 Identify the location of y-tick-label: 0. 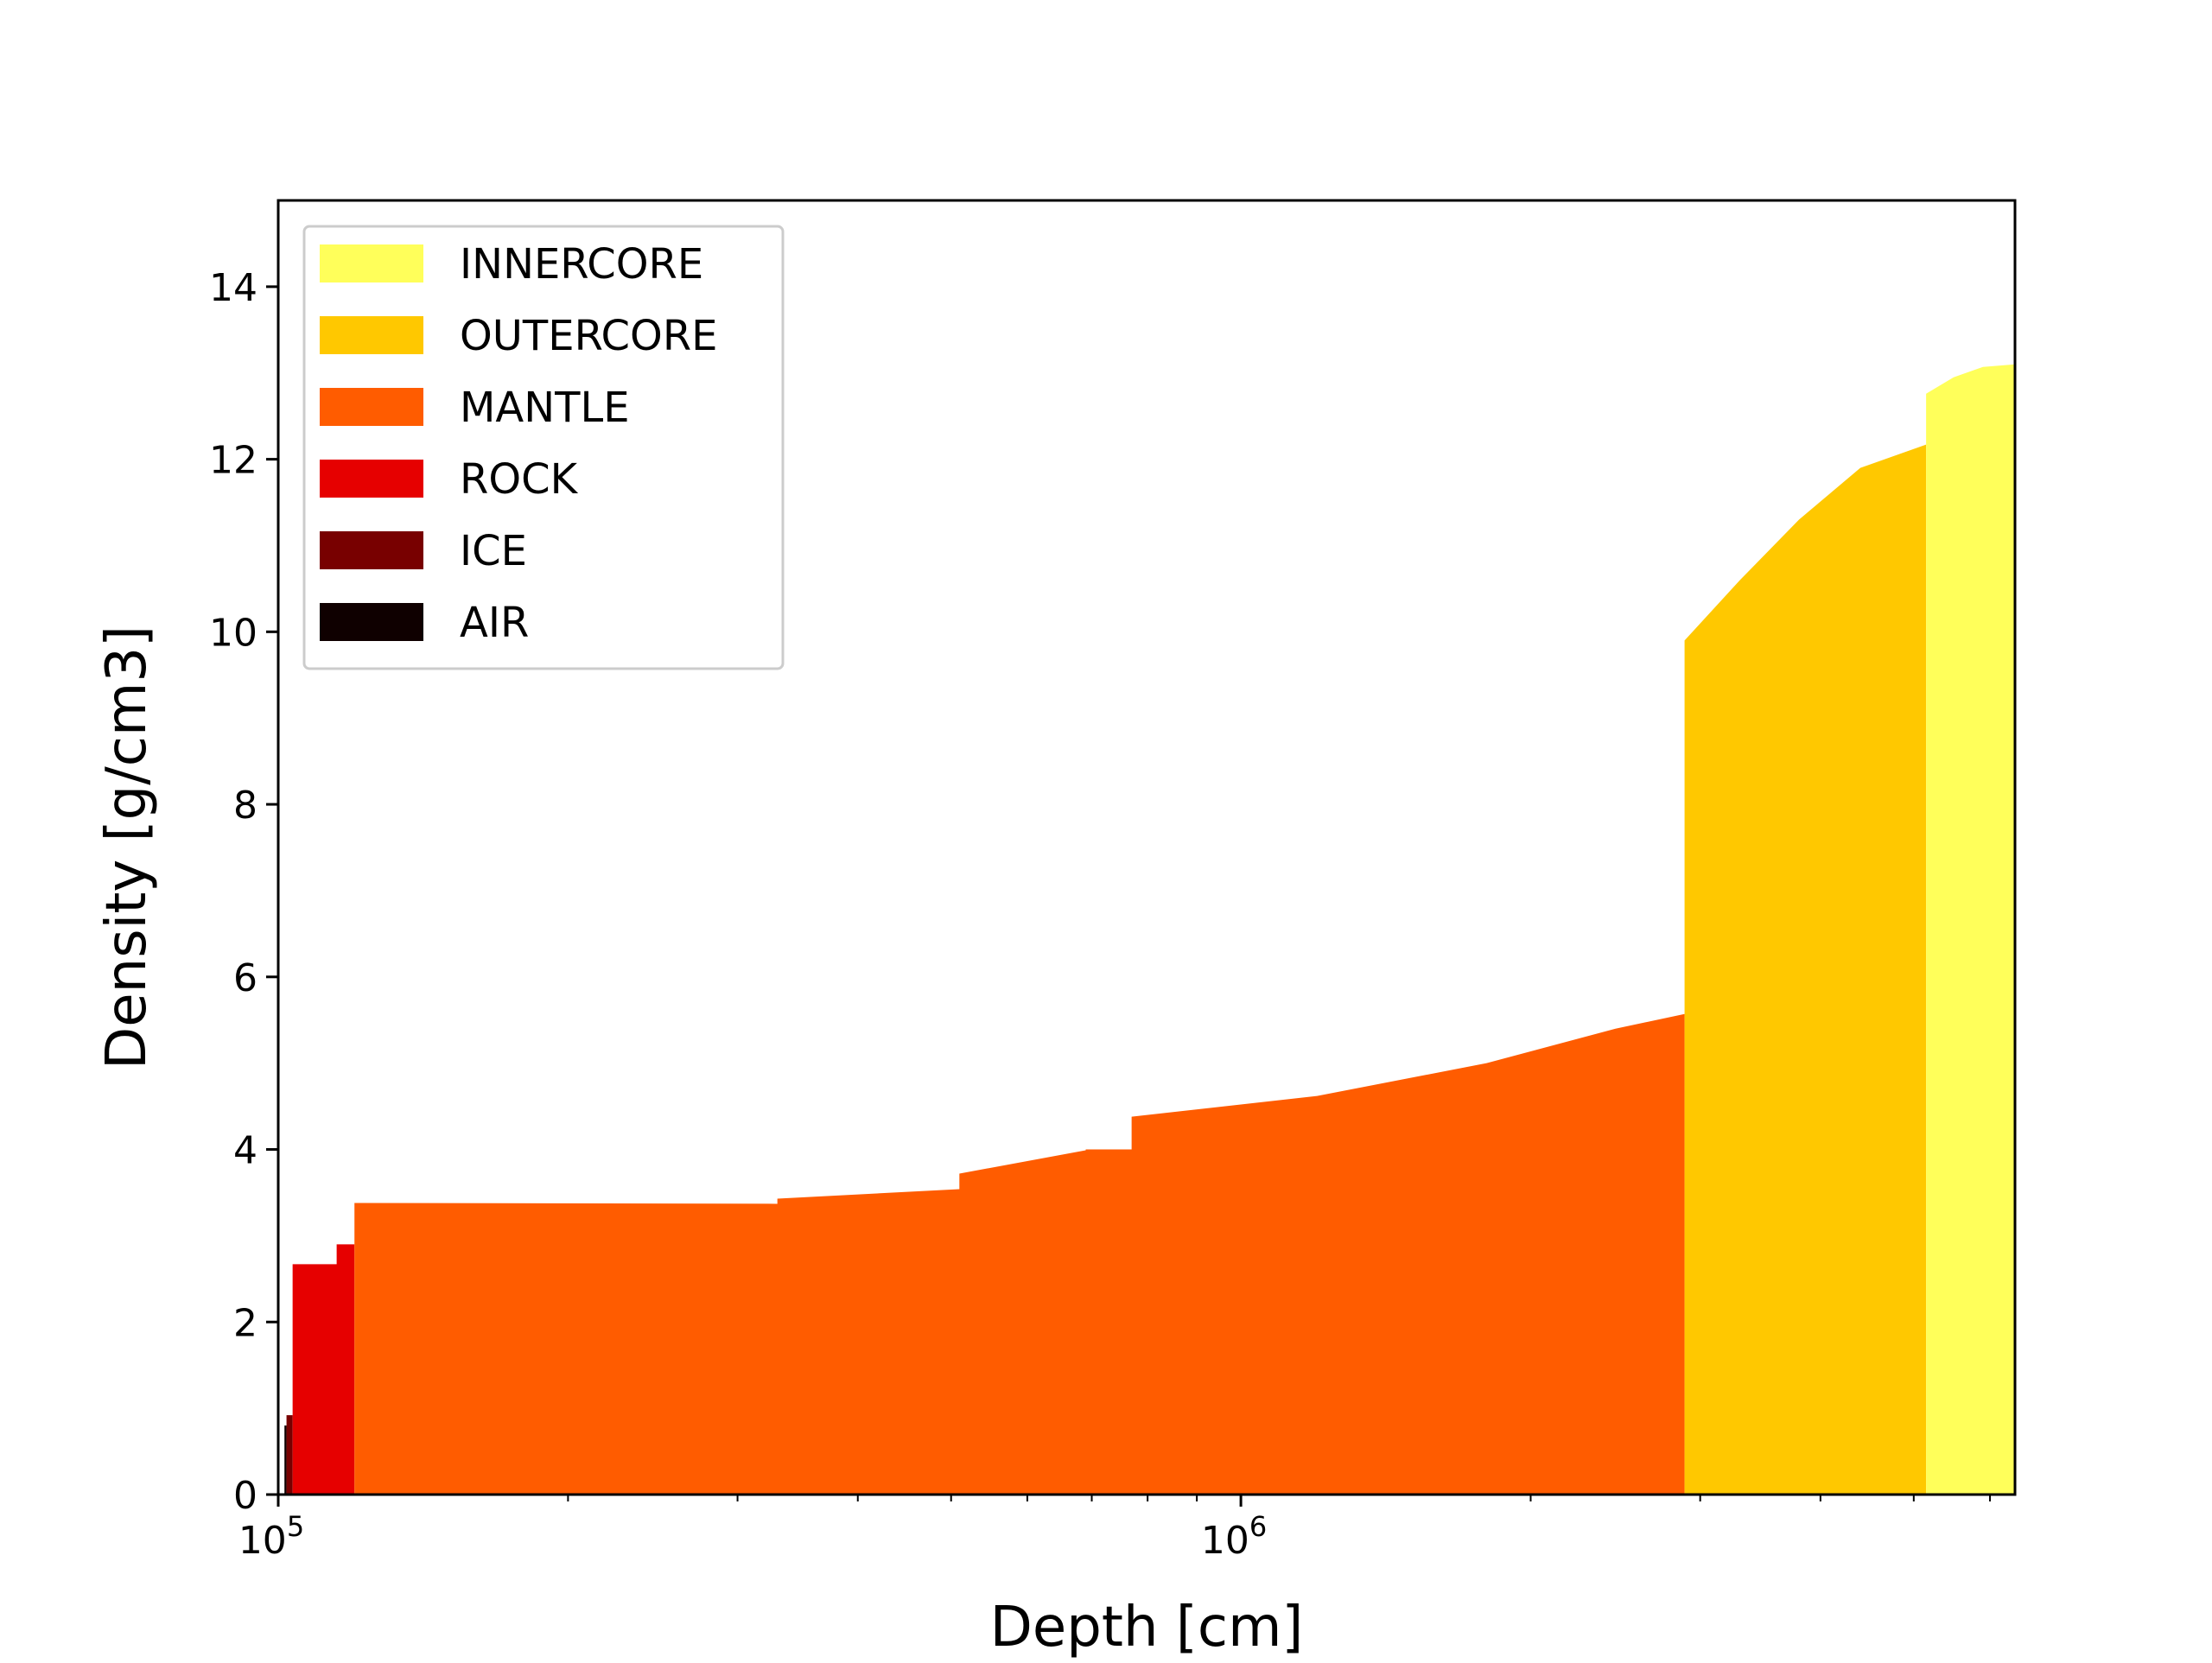
(245, 1496).